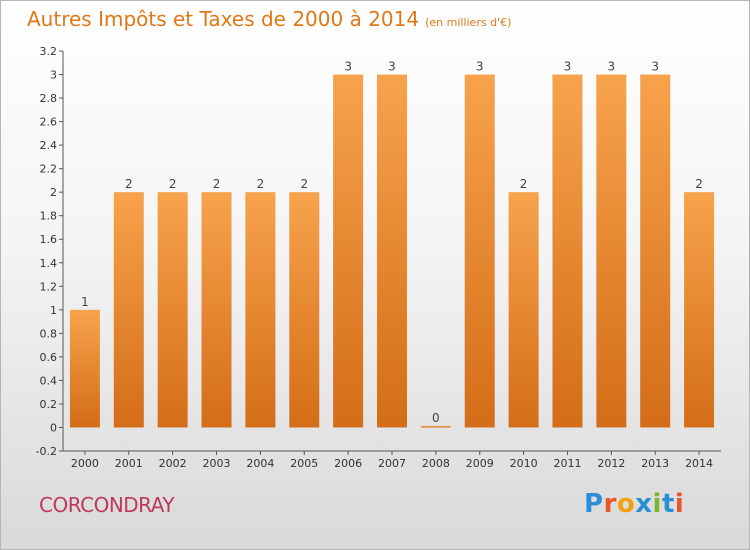 This screenshot has height=550, width=750. Describe the element at coordinates (173, 463) in the screenshot. I see `x-tick-label: 2002` at that location.